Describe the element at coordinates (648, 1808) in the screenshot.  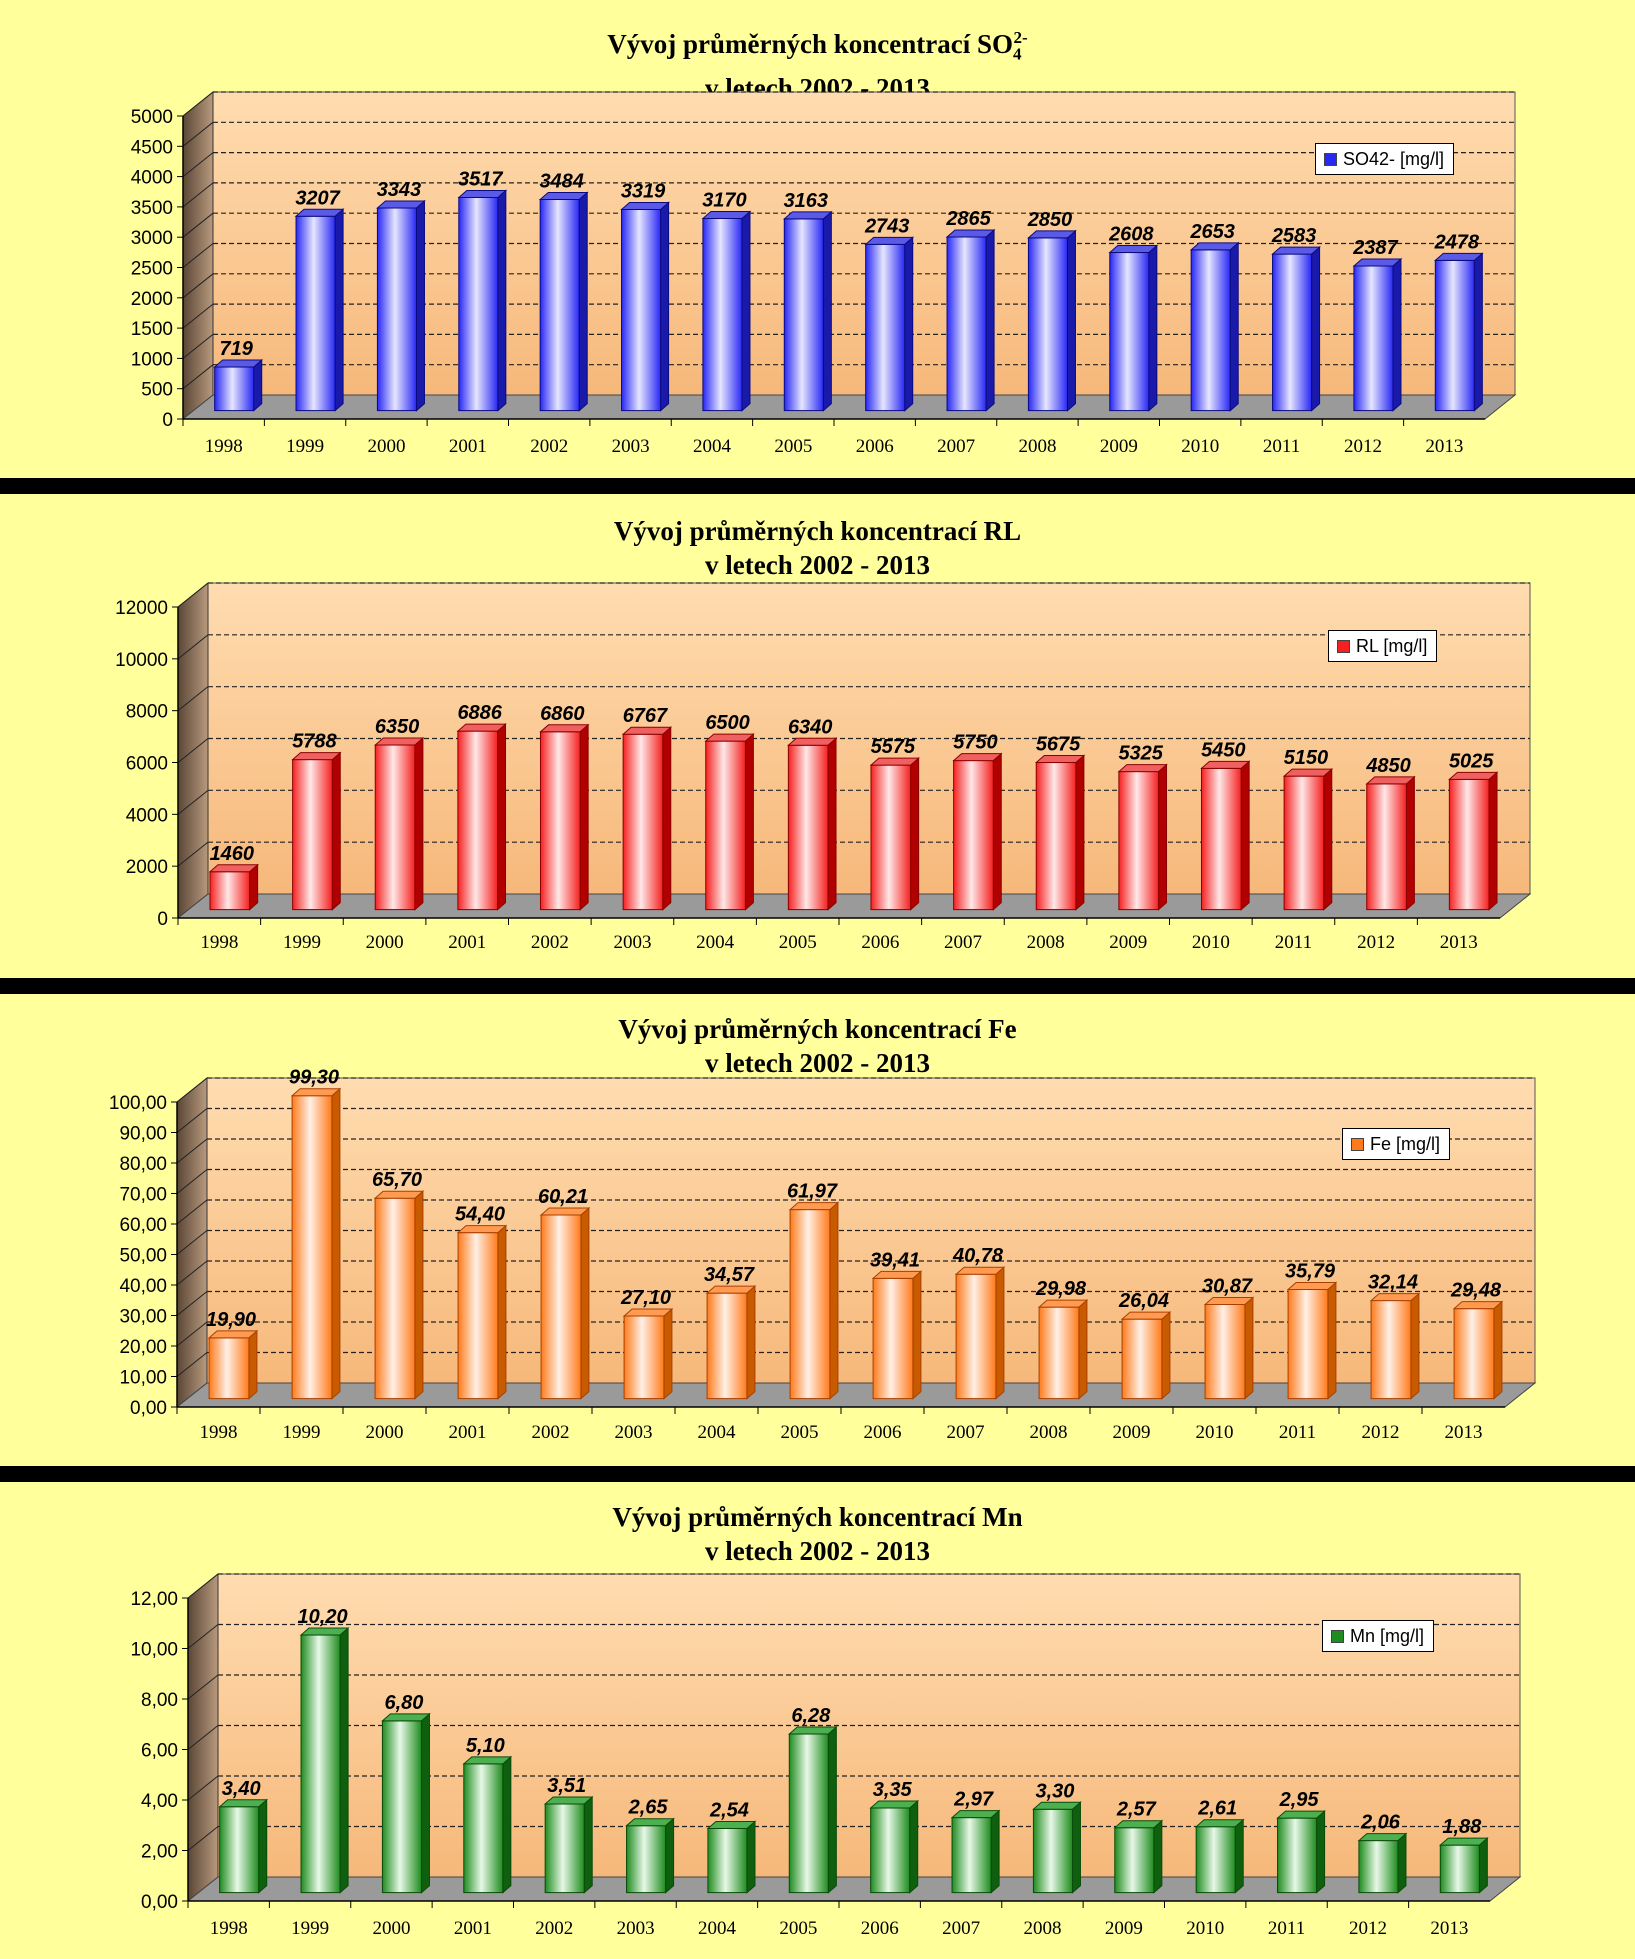
I see `data-label: 2,65` at that location.